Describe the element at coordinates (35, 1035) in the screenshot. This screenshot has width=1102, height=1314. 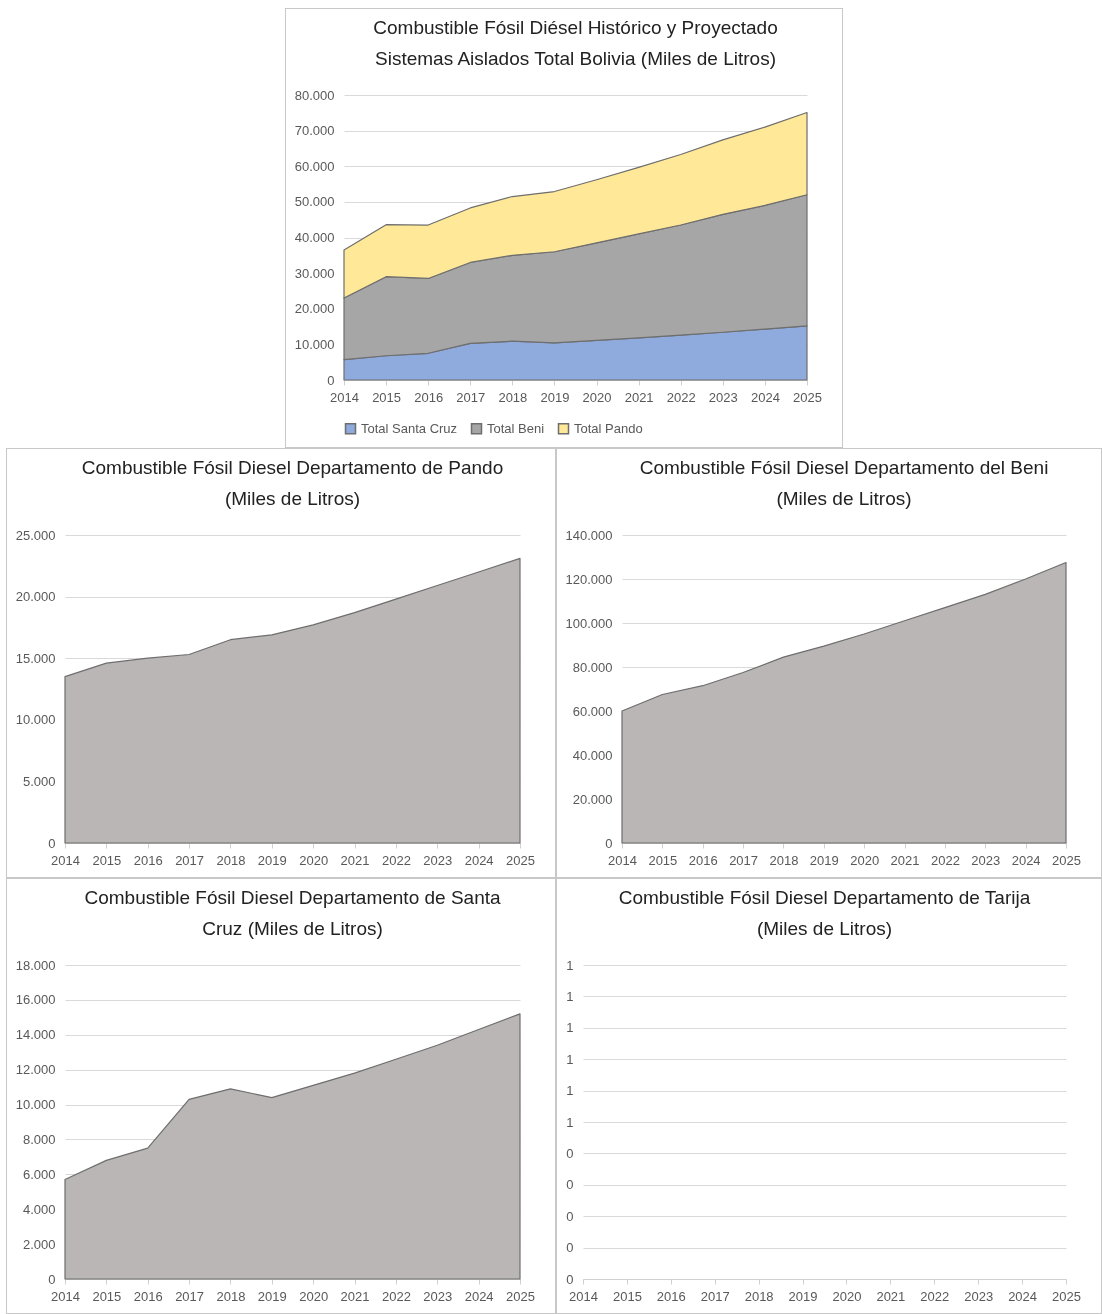
I see `y-tick-label: 14.000` at that location.